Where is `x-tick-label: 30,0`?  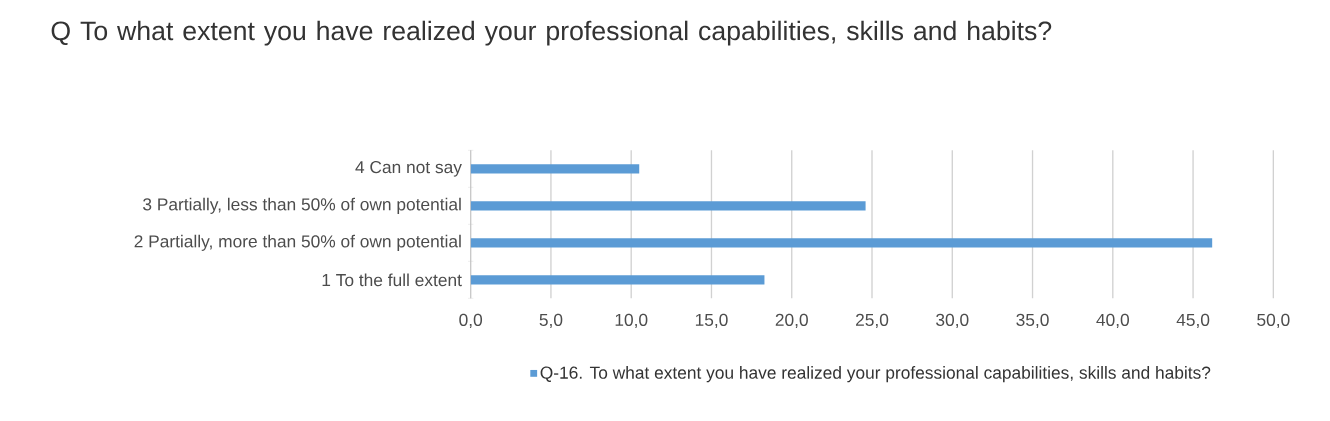
x-tick-label: 30,0 is located at coordinates (952, 321).